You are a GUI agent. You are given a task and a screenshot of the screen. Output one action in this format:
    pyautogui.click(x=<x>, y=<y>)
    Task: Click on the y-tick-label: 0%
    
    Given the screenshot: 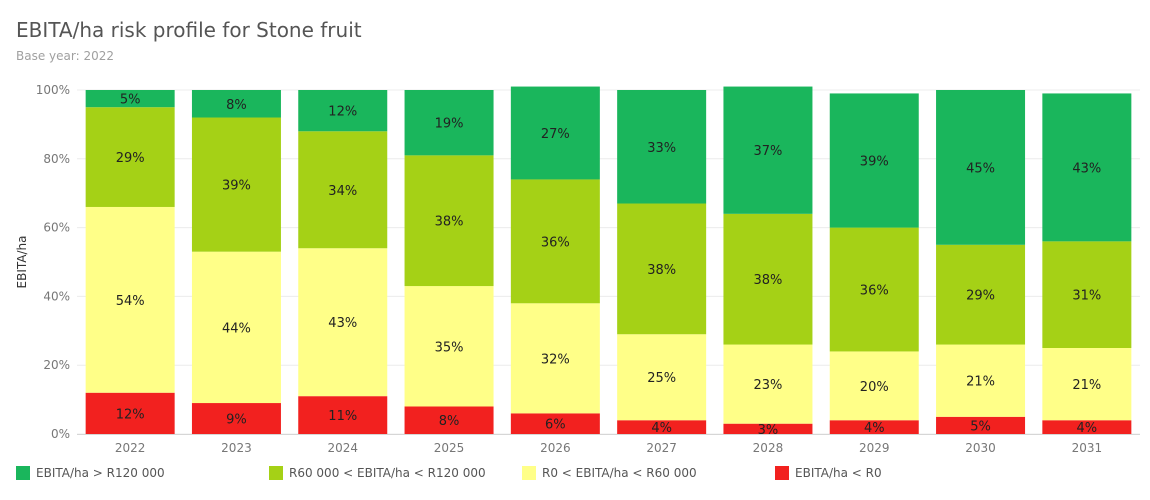 What is the action you would take?
    pyautogui.click(x=60, y=434)
    